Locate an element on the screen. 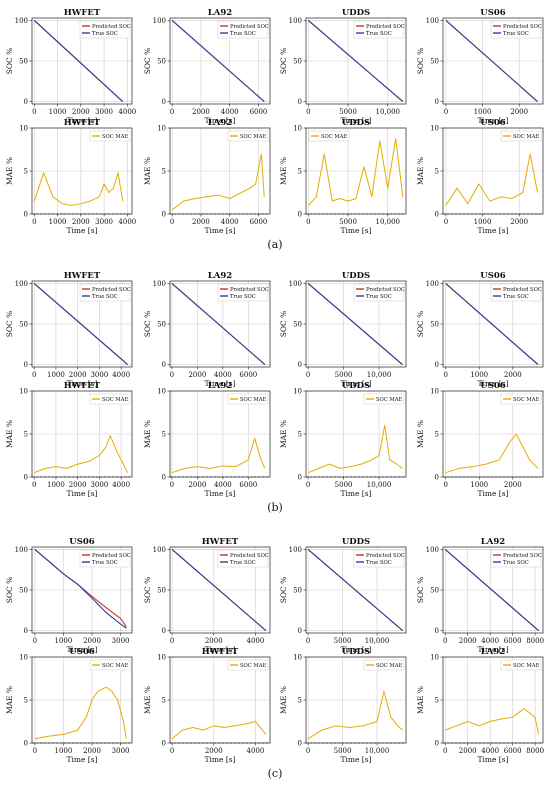 The image size is (550, 791). x-tick-label: 8000 is located at coordinates (535, 641).